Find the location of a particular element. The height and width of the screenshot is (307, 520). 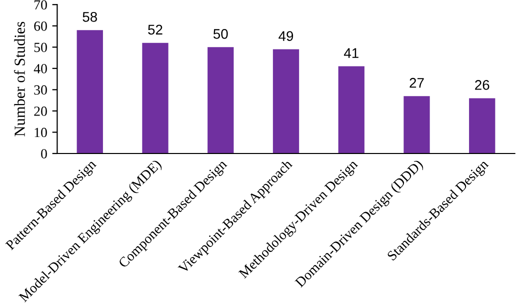

data-label: 50 is located at coordinates (220, 34).